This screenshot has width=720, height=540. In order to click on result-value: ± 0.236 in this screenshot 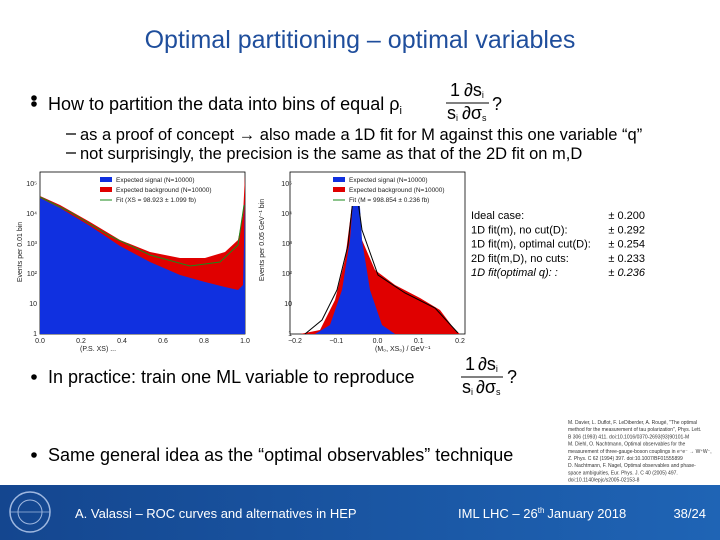, I will do `click(627, 273)`.